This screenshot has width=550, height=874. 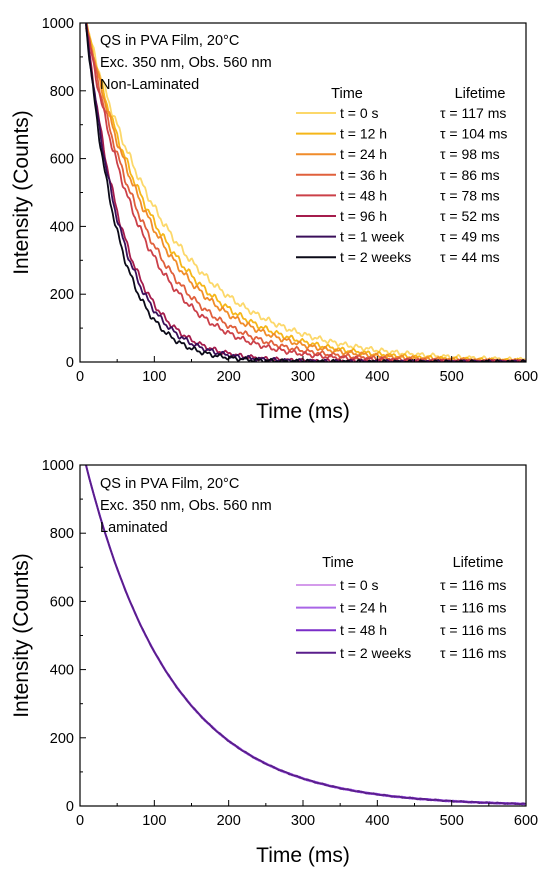 I want to click on legend-lifetime-value: τ = 44 ms, so click(x=470, y=257).